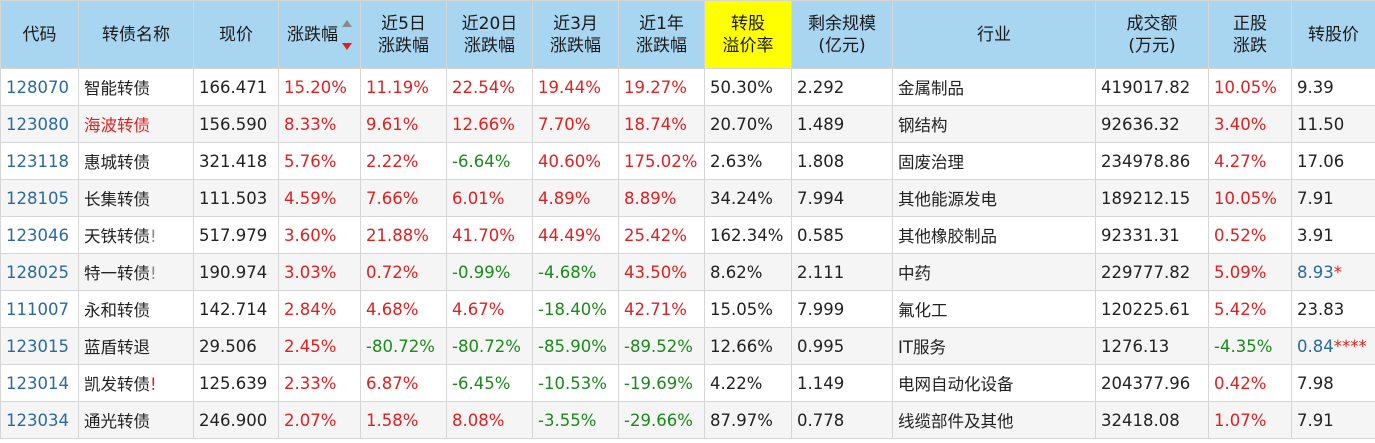  I want to click on cell-conversion-price: 0.84****, so click(1333, 346).